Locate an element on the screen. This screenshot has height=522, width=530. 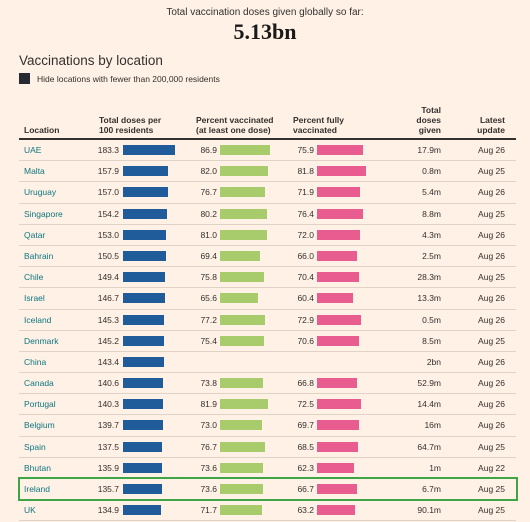
total-doses-value: 14.4m is located at coordinates (429, 404).